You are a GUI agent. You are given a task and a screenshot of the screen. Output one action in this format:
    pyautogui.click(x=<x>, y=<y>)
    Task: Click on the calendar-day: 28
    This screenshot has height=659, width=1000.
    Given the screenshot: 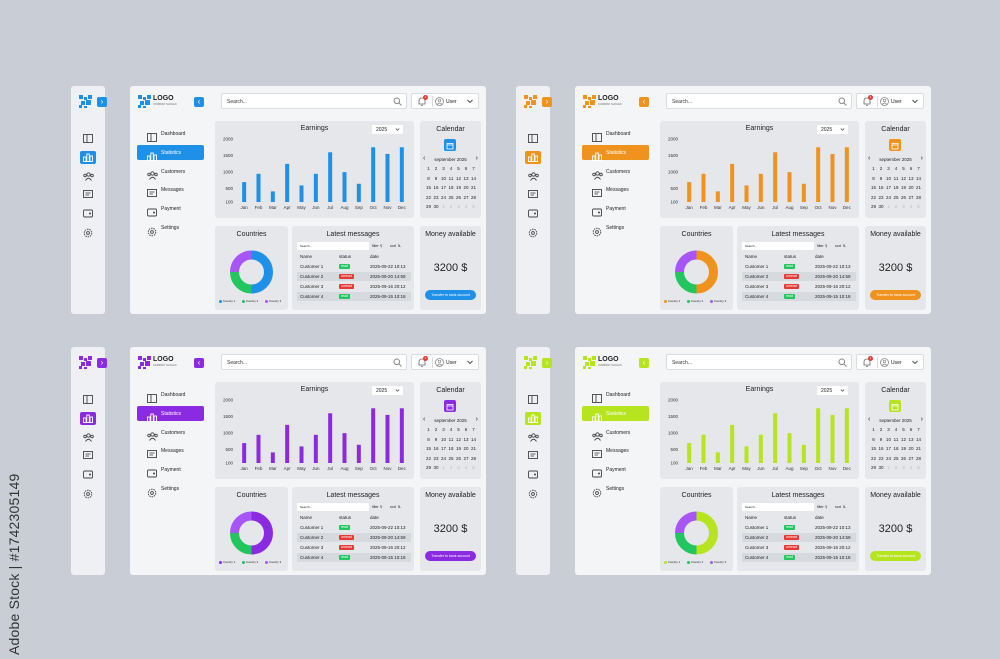 What is the action you would take?
    pyautogui.click(x=473, y=458)
    